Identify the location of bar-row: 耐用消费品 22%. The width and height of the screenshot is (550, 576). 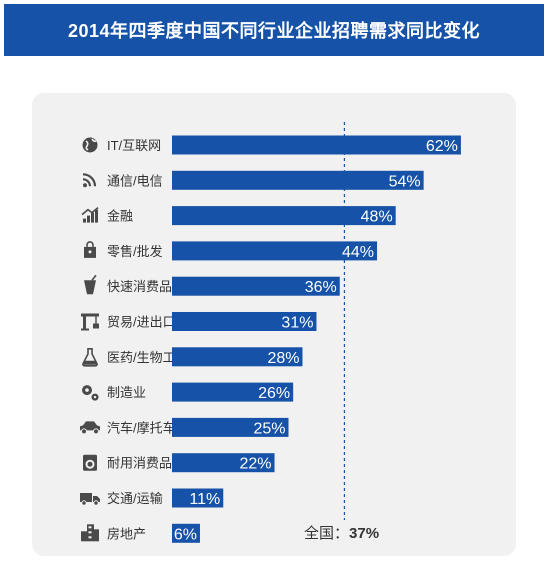
(179, 463).